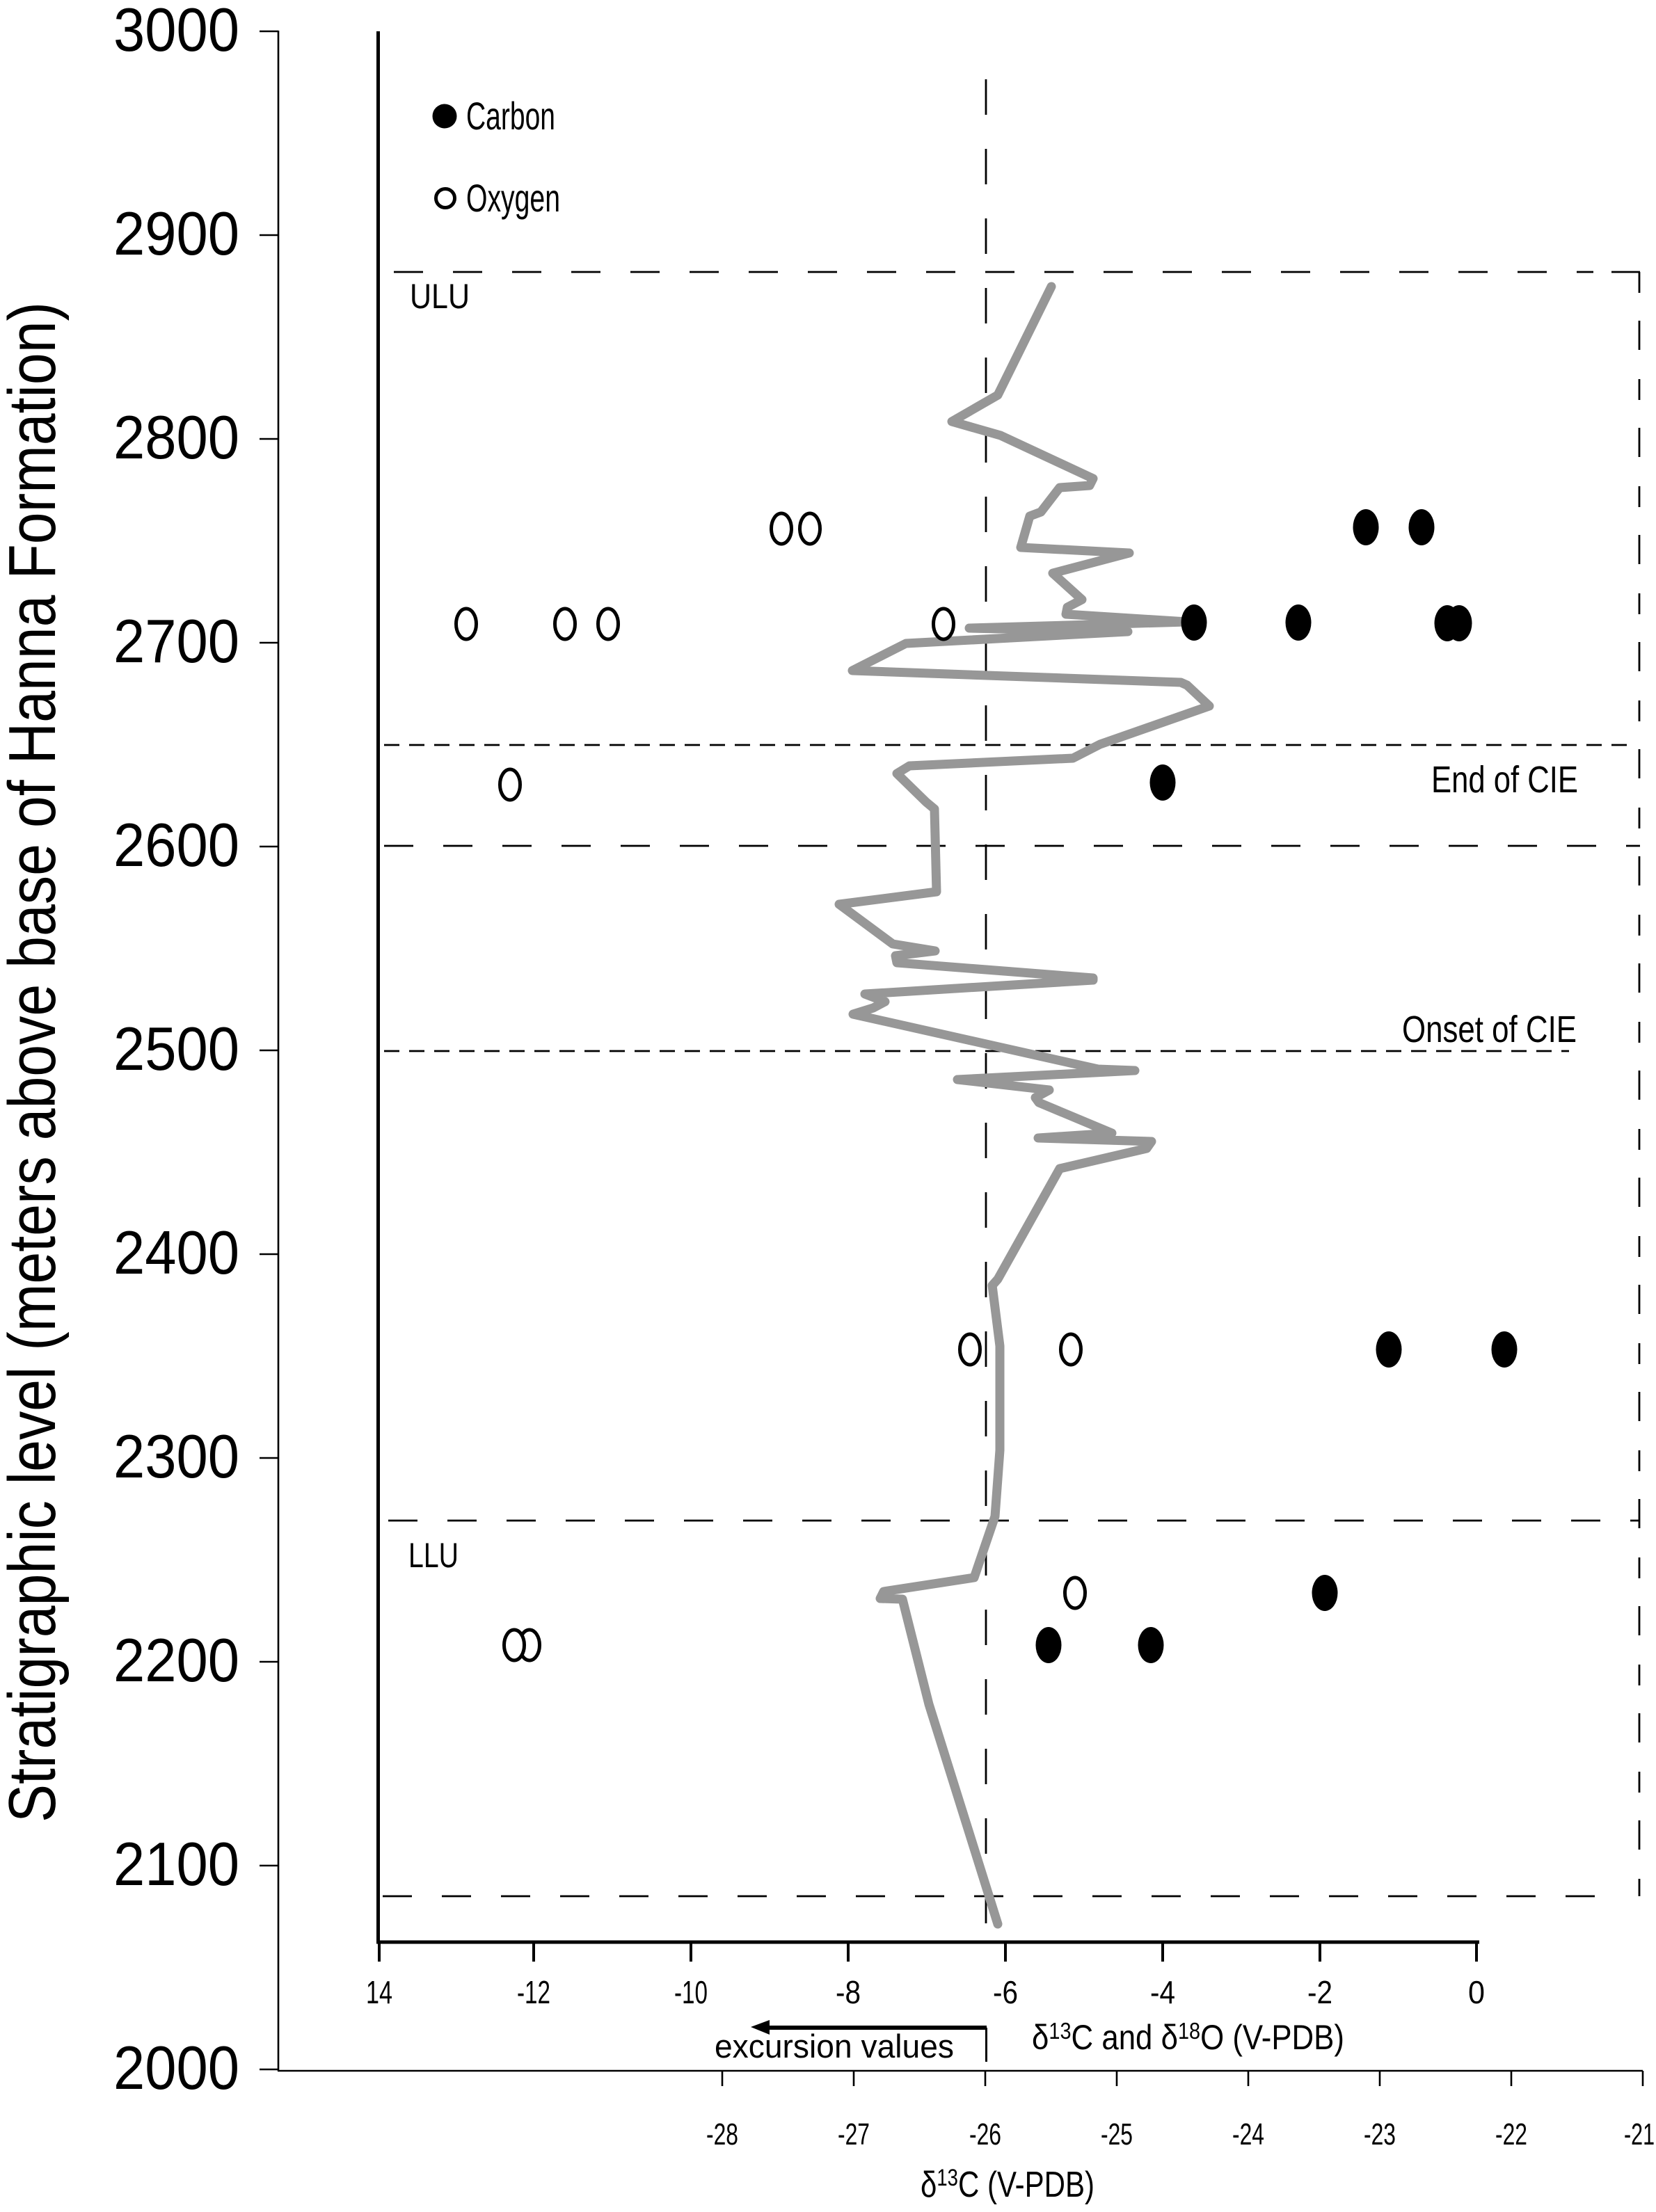 The width and height of the screenshot is (1656, 2212). What do you see at coordinates (176, 641) in the screenshot?
I see `svg-text: 2700` at bounding box center [176, 641].